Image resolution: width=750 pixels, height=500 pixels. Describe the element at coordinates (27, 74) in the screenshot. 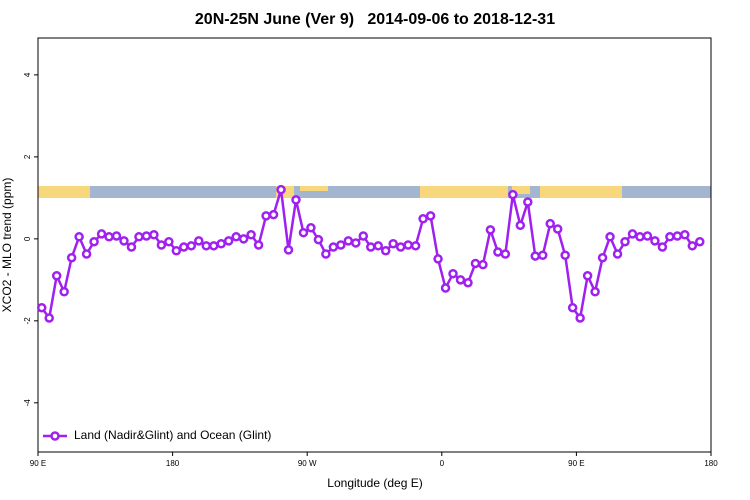

I see `y-tick-label: 4` at that location.